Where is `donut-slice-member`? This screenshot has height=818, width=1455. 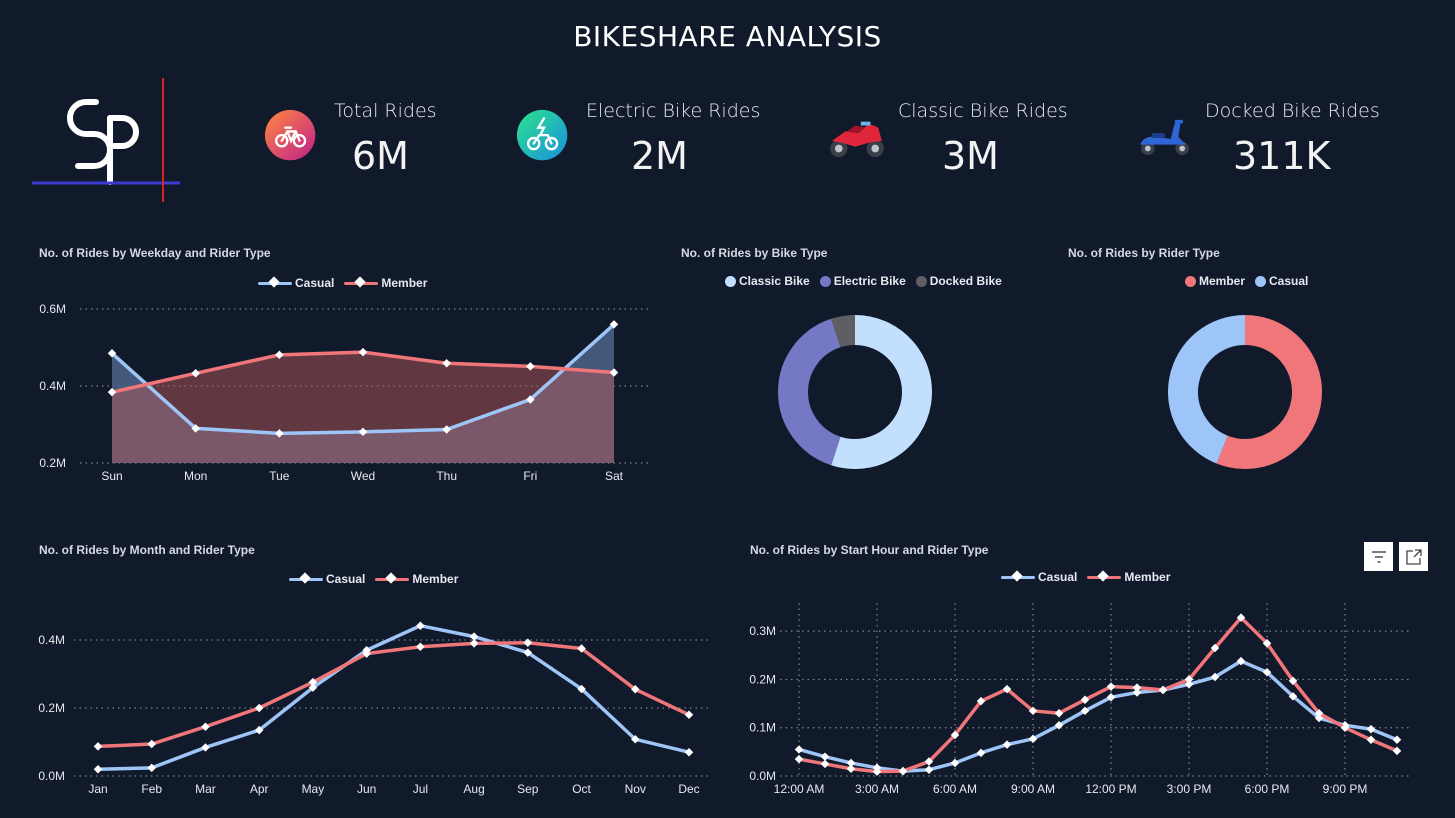 donut-slice-member is located at coordinates (1269, 392).